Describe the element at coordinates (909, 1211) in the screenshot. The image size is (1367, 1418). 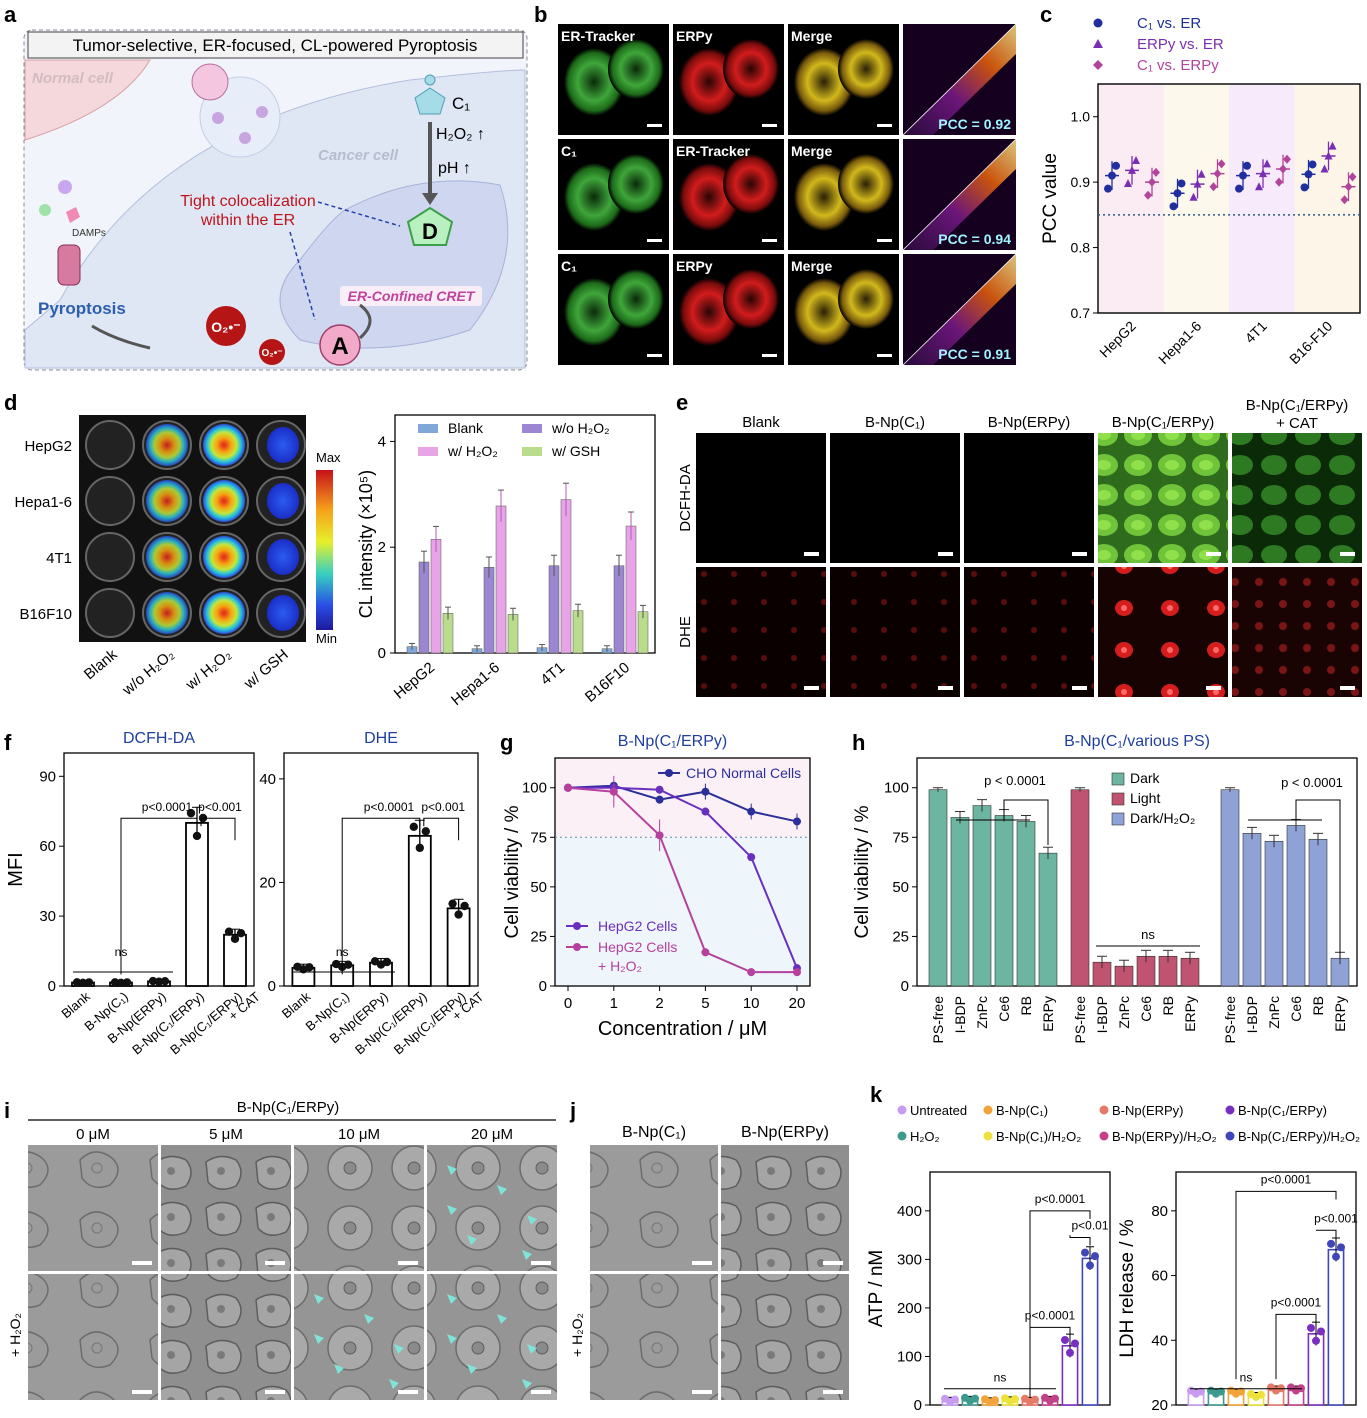
I see `y-tick-label: 400` at that location.